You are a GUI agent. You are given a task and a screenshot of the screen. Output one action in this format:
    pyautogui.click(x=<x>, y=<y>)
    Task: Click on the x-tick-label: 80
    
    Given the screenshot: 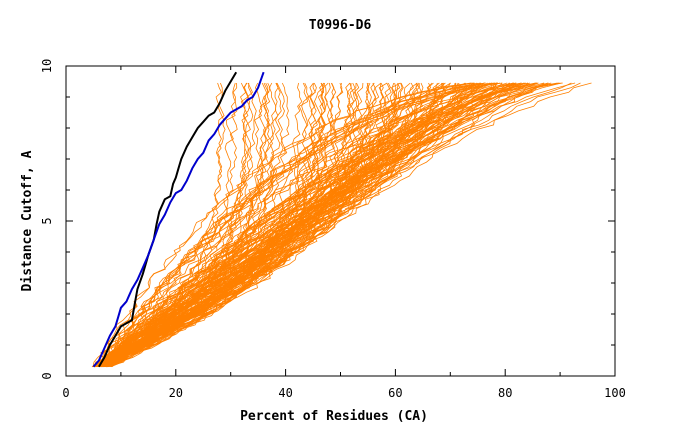 What is the action you would take?
    pyautogui.click(x=505, y=393)
    